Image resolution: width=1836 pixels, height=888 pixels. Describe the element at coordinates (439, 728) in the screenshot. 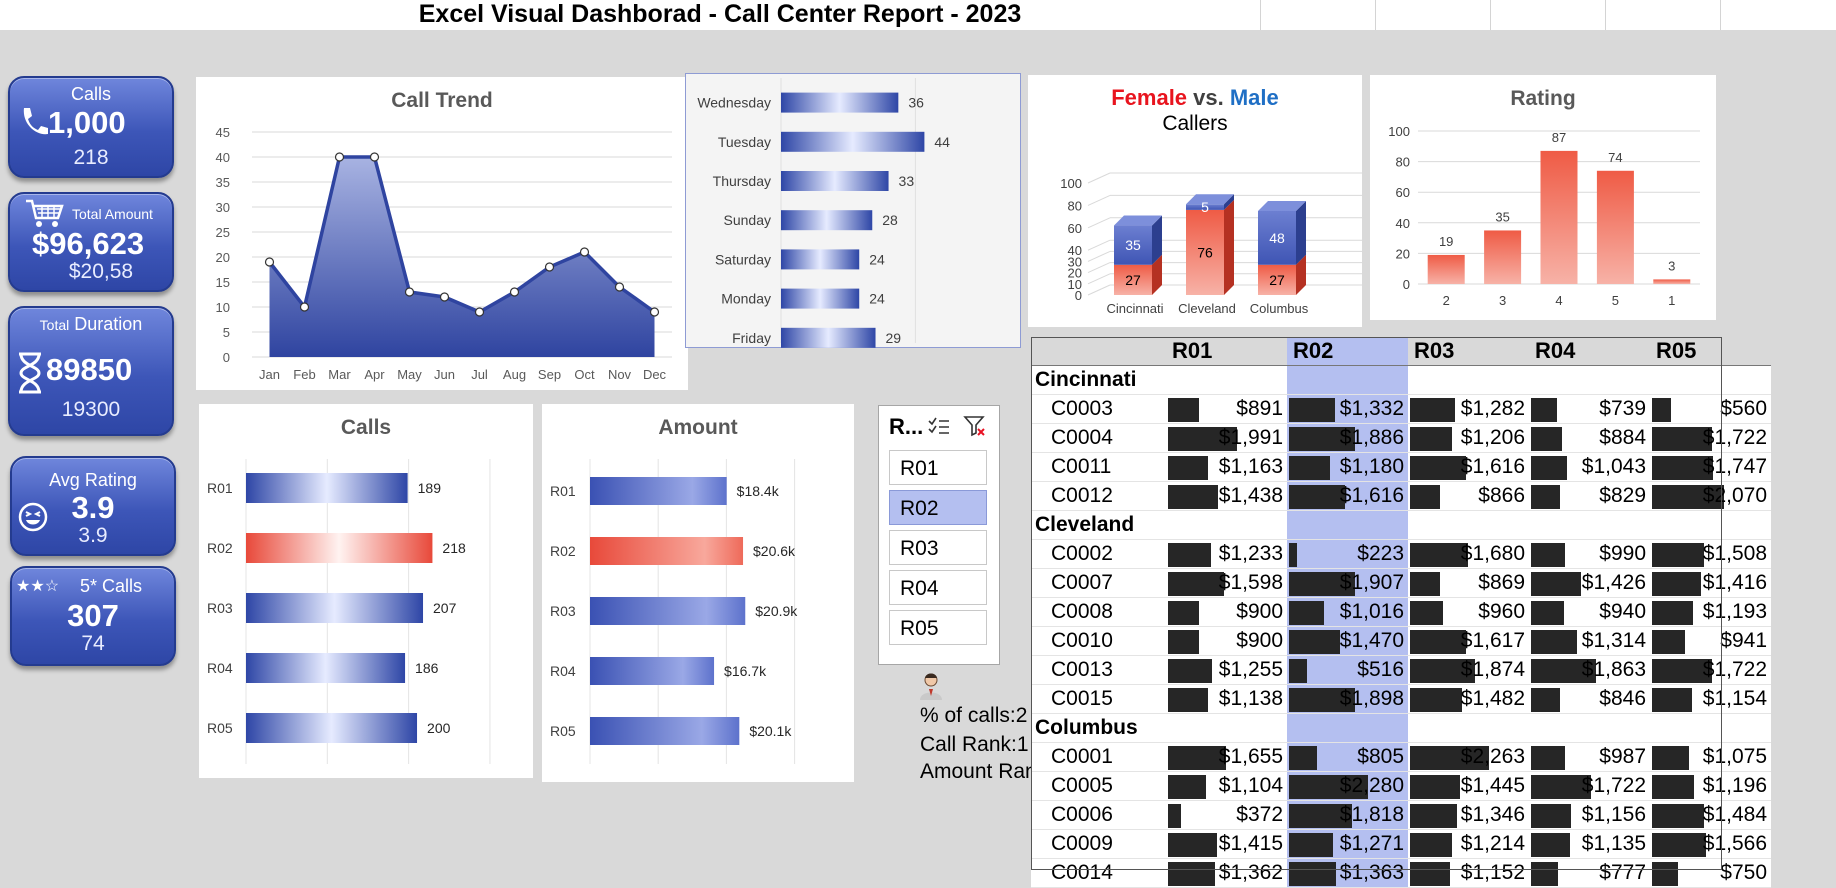

I see `rep-value: 200` at that location.